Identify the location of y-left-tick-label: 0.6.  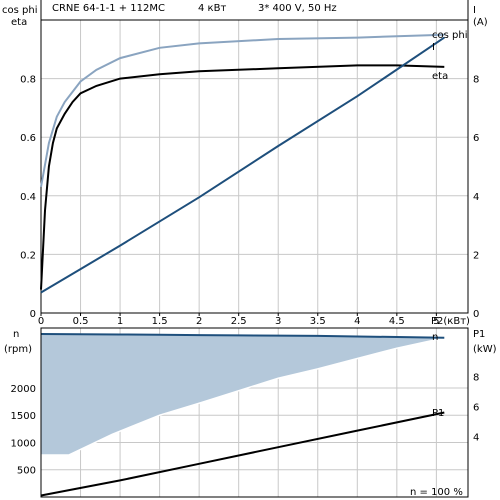
(28, 138).